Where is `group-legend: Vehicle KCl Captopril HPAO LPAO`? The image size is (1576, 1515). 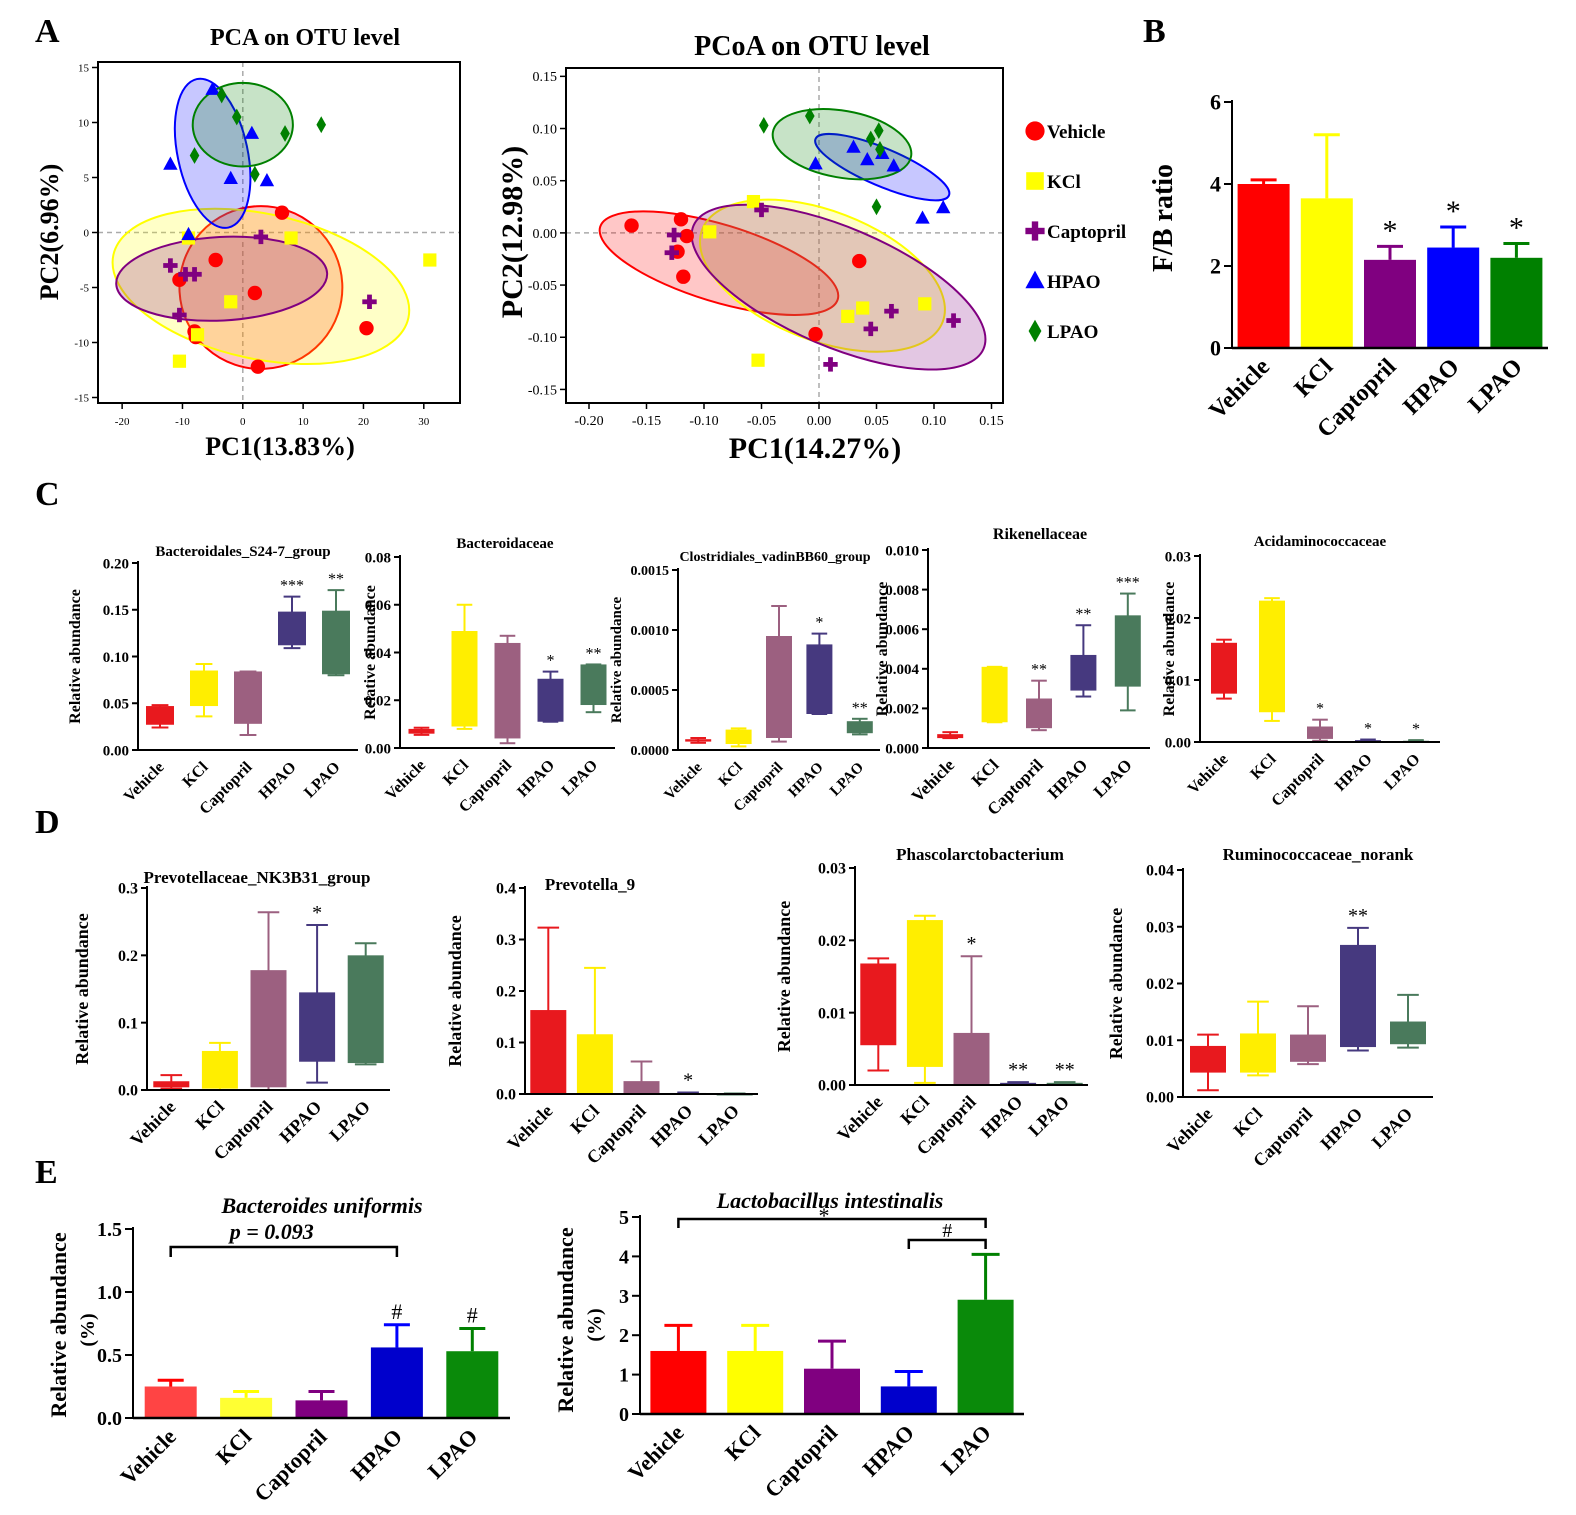
group-legend: Vehicle KCl Captopril HPAO LPAO is located at coordinates (1075, 232).